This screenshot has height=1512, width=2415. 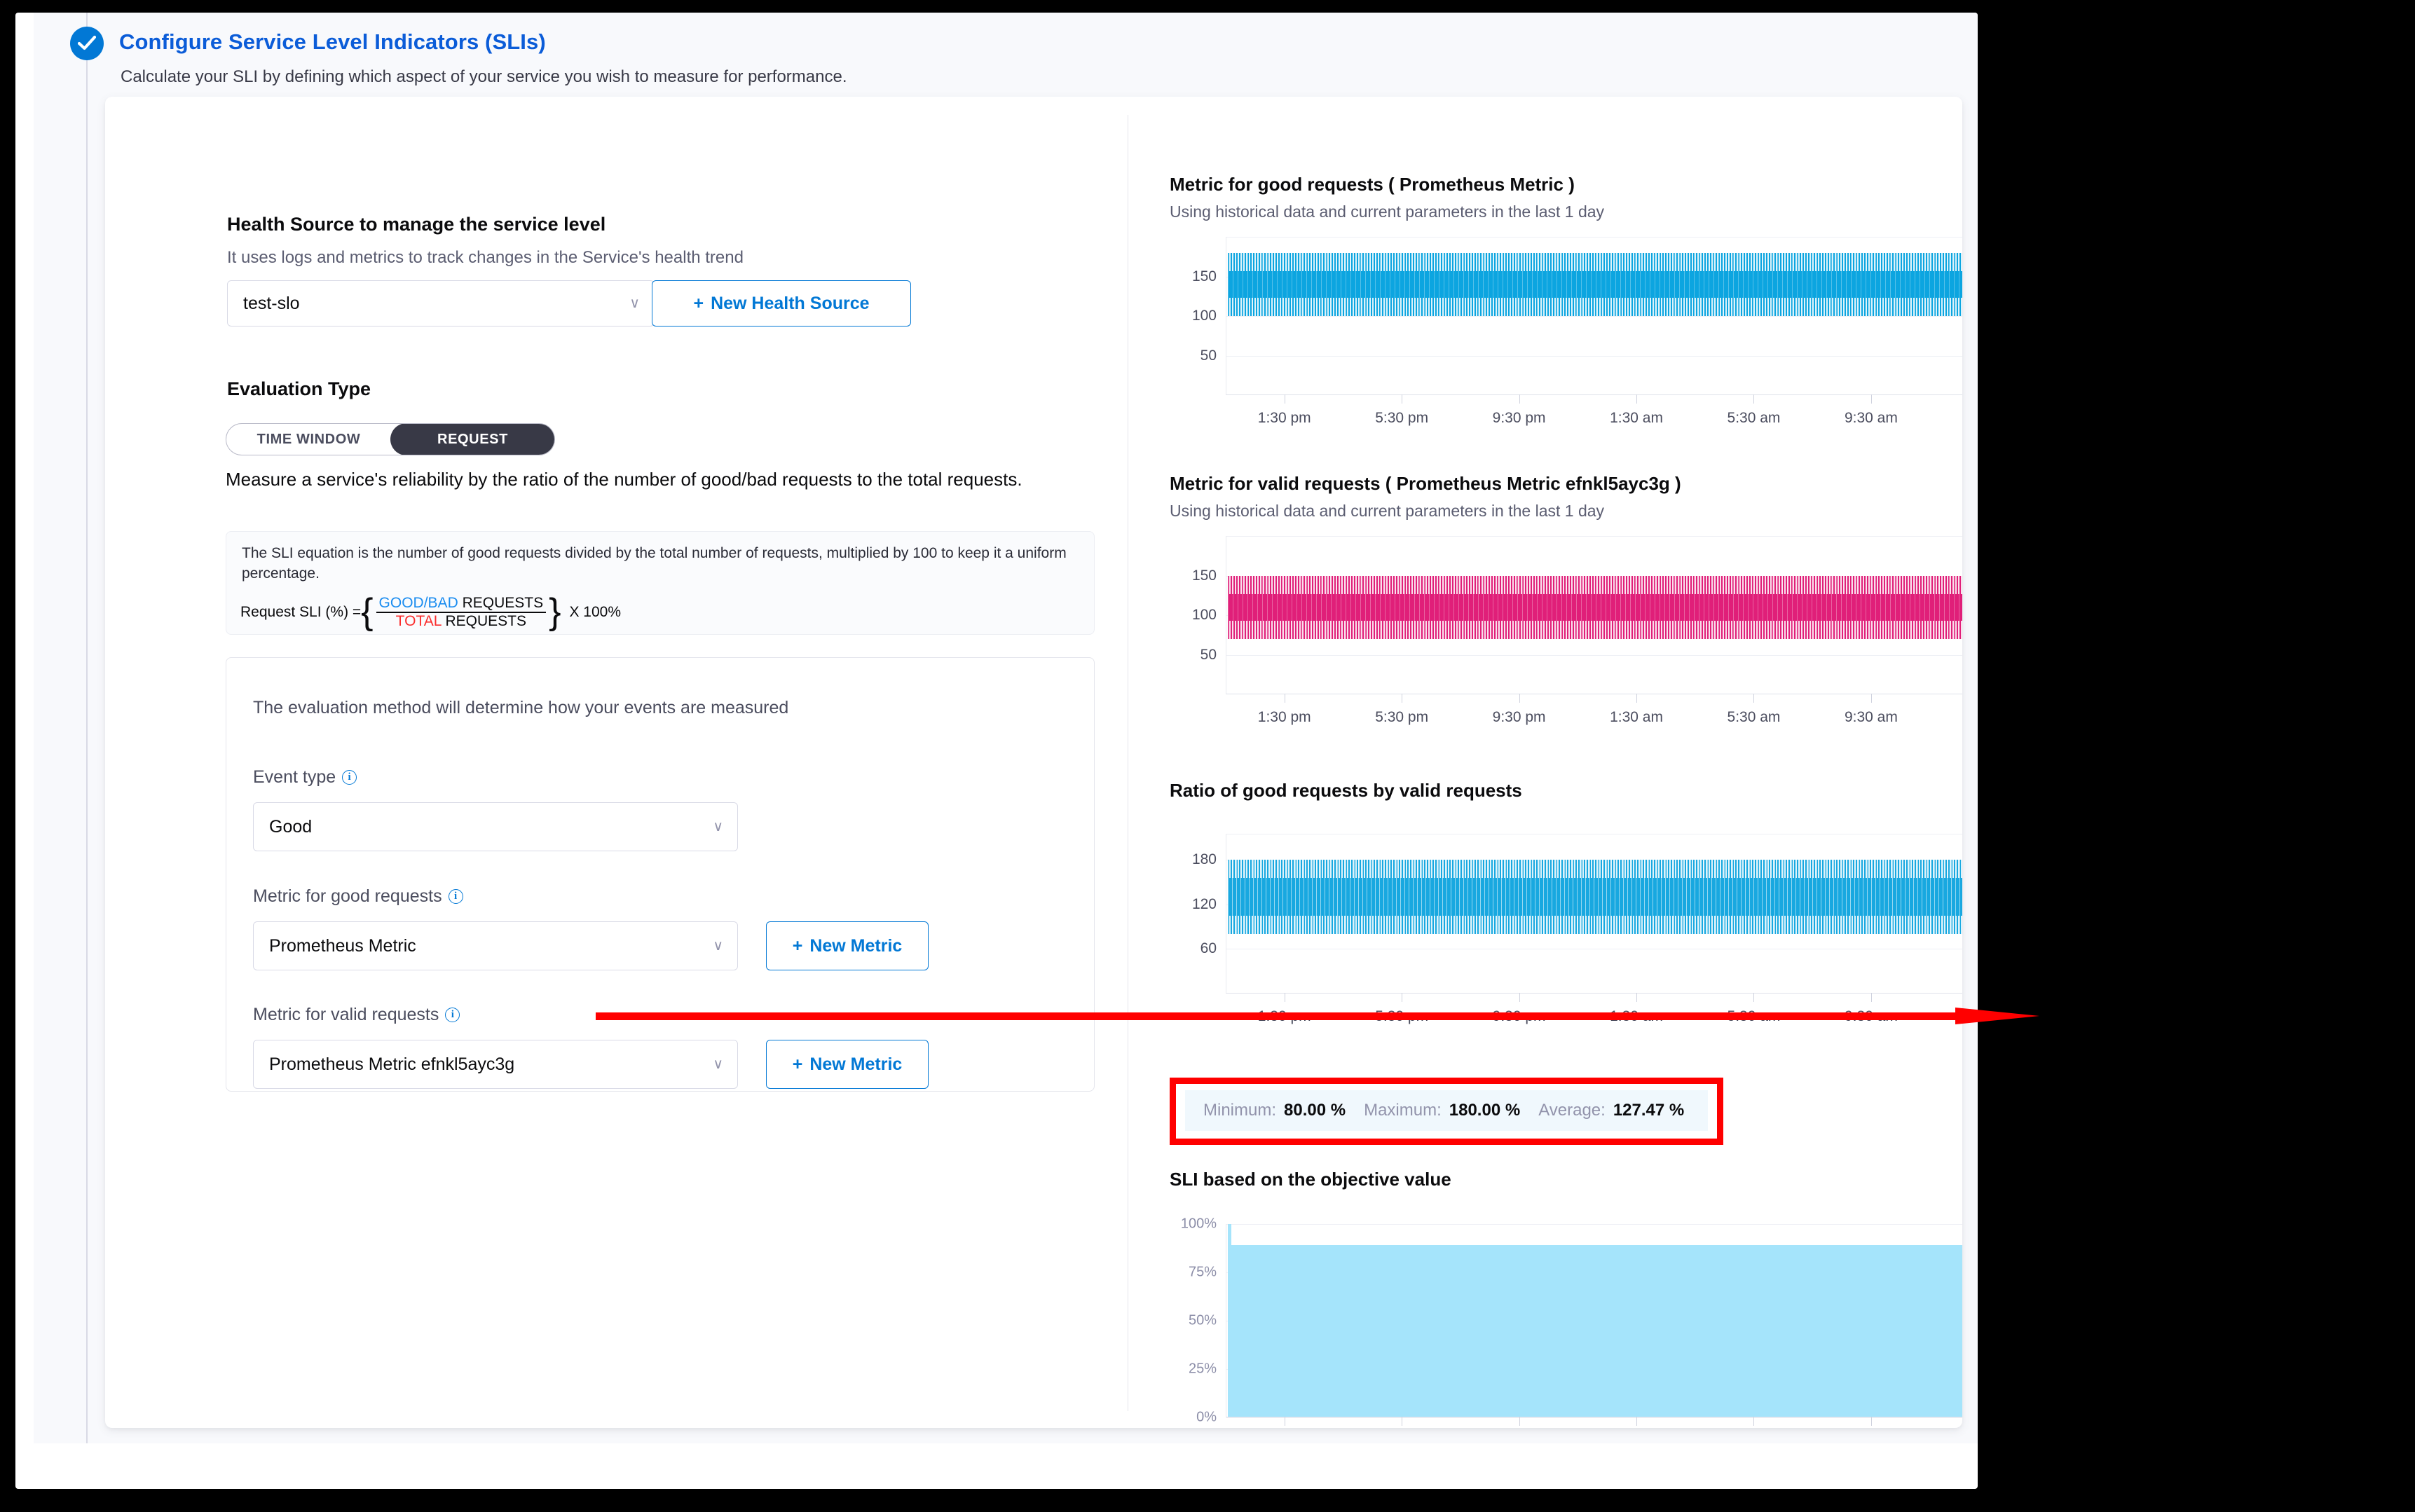 I want to click on x-axis-tick-label: 9:30 am, so click(x=1871, y=717).